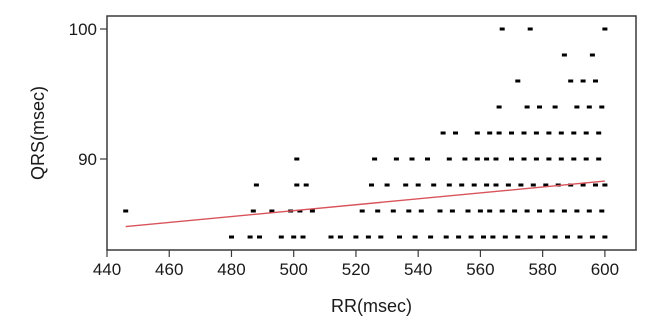 The image size is (646, 324). I want to click on x-tick-label: 480, so click(231, 269).